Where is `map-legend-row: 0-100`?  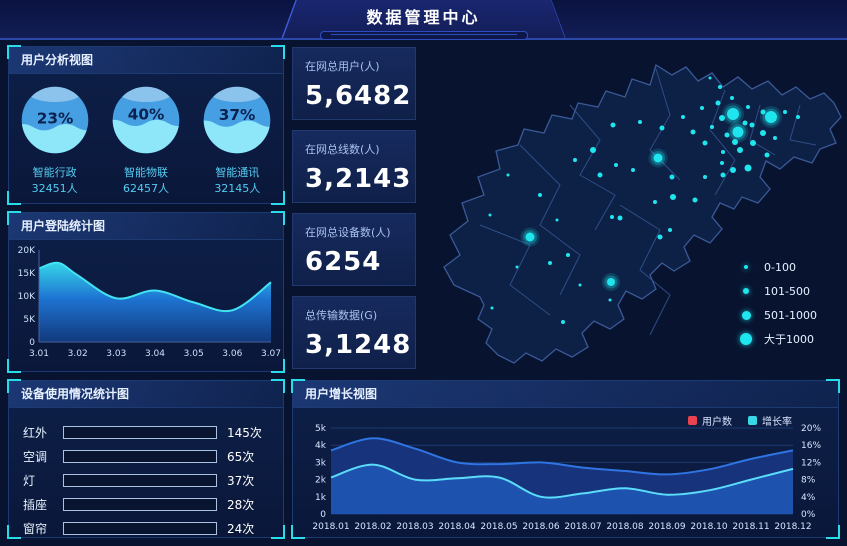 map-legend-row: 0-100 is located at coordinates (777, 267).